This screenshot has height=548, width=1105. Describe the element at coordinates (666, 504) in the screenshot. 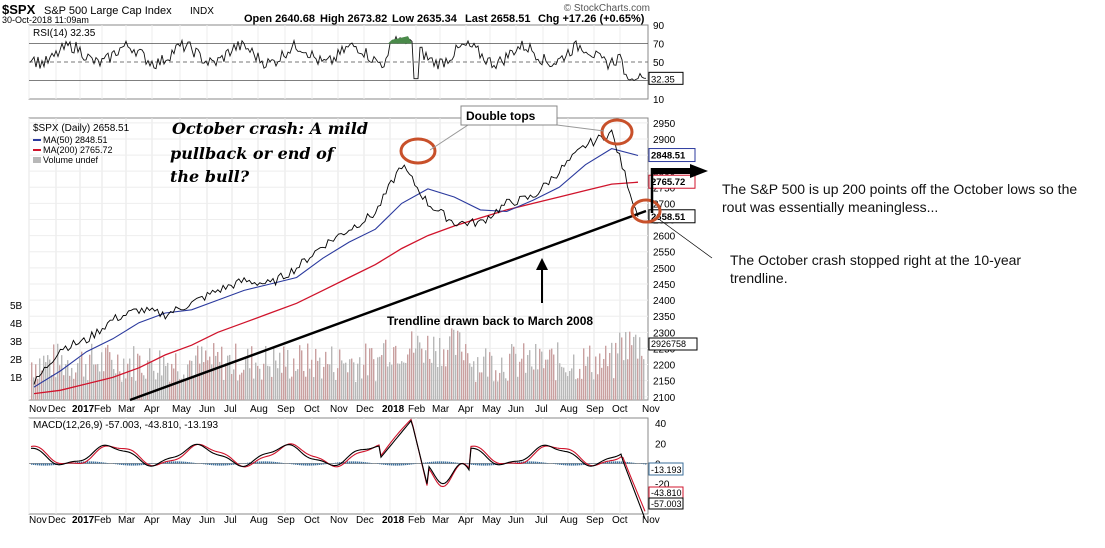

I see `macd-value-badge: -57.003` at that location.